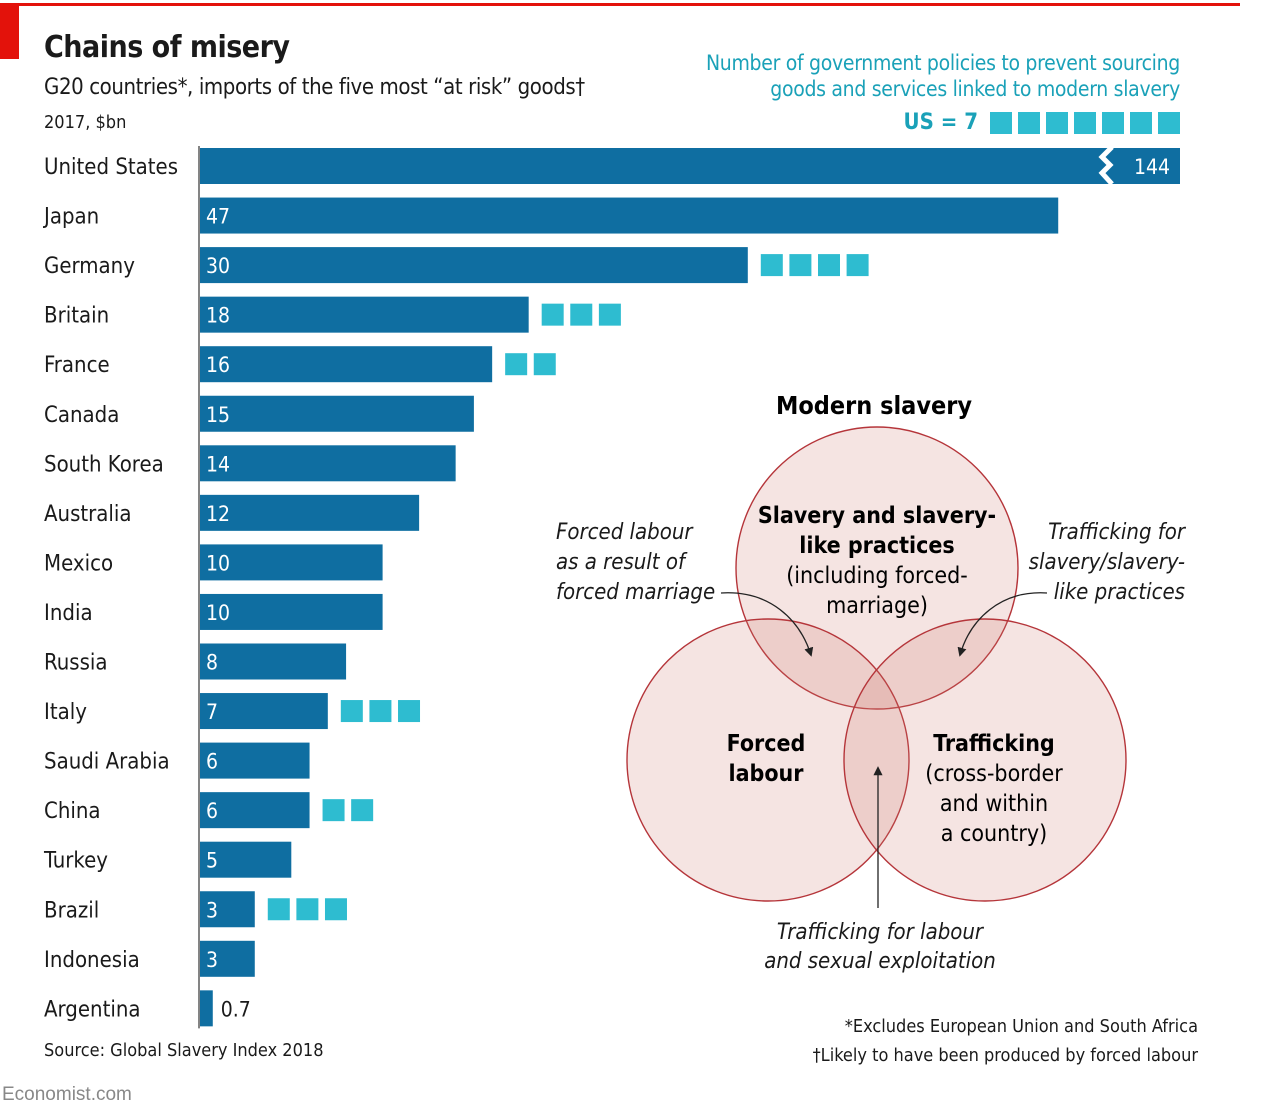  Describe the element at coordinates (620, 4) in the screenshot. I see `top-rule` at that location.